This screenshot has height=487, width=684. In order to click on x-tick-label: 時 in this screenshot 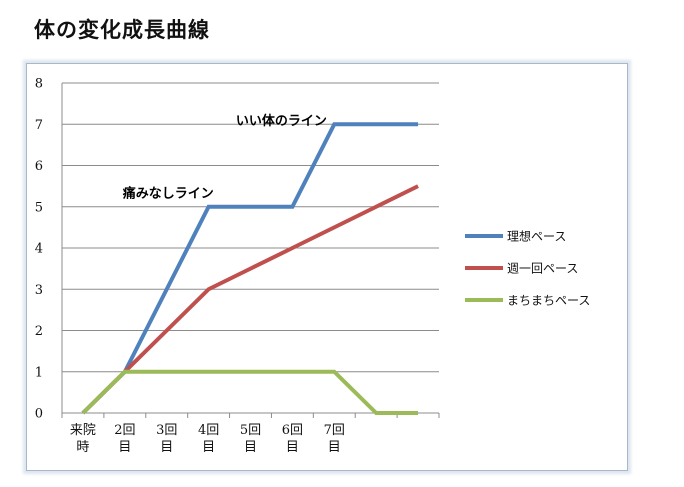, I will do `click(82, 447)`.